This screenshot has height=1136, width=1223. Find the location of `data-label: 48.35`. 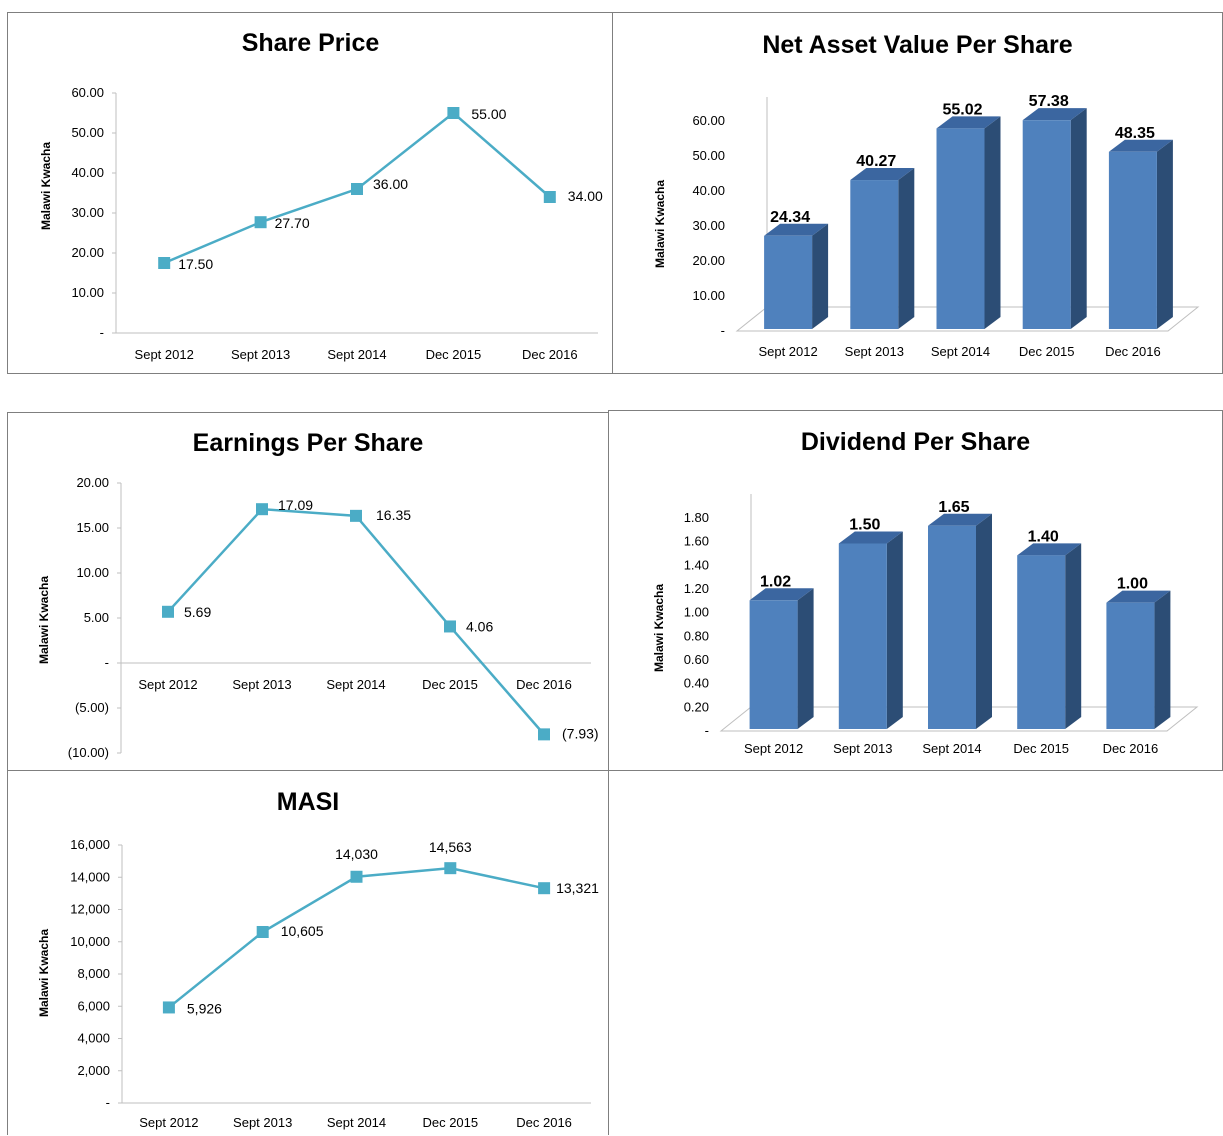

data-label: 48.35 is located at coordinates (1135, 133).